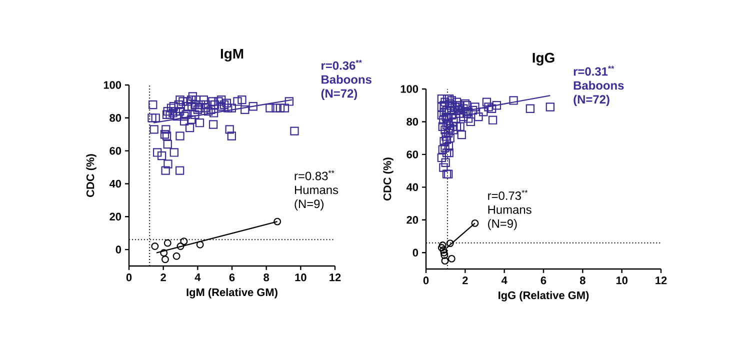  I want to click on text: Baboons, so click(347, 79).